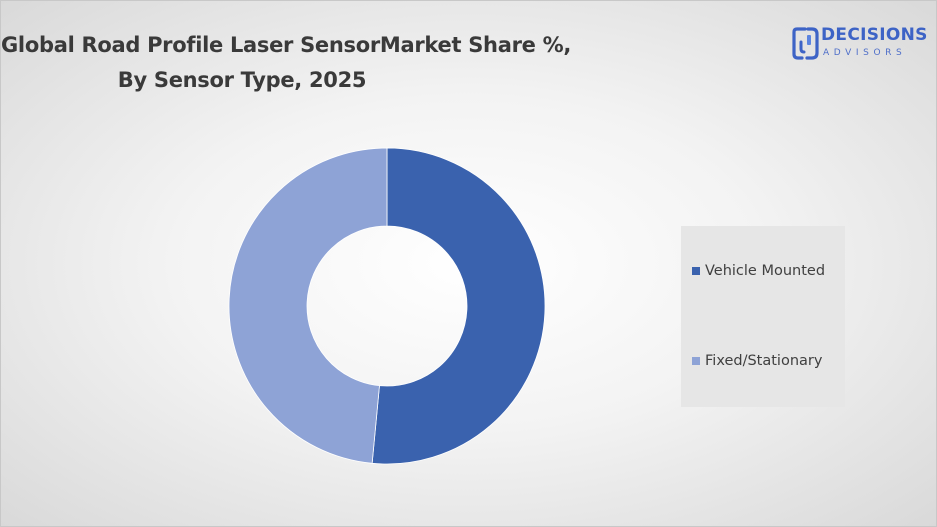 Image resolution: width=937 pixels, height=527 pixels. Describe the element at coordinates (696, 361) in the screenshot. I see `legend-swatch-fixed-stationary` at that location.